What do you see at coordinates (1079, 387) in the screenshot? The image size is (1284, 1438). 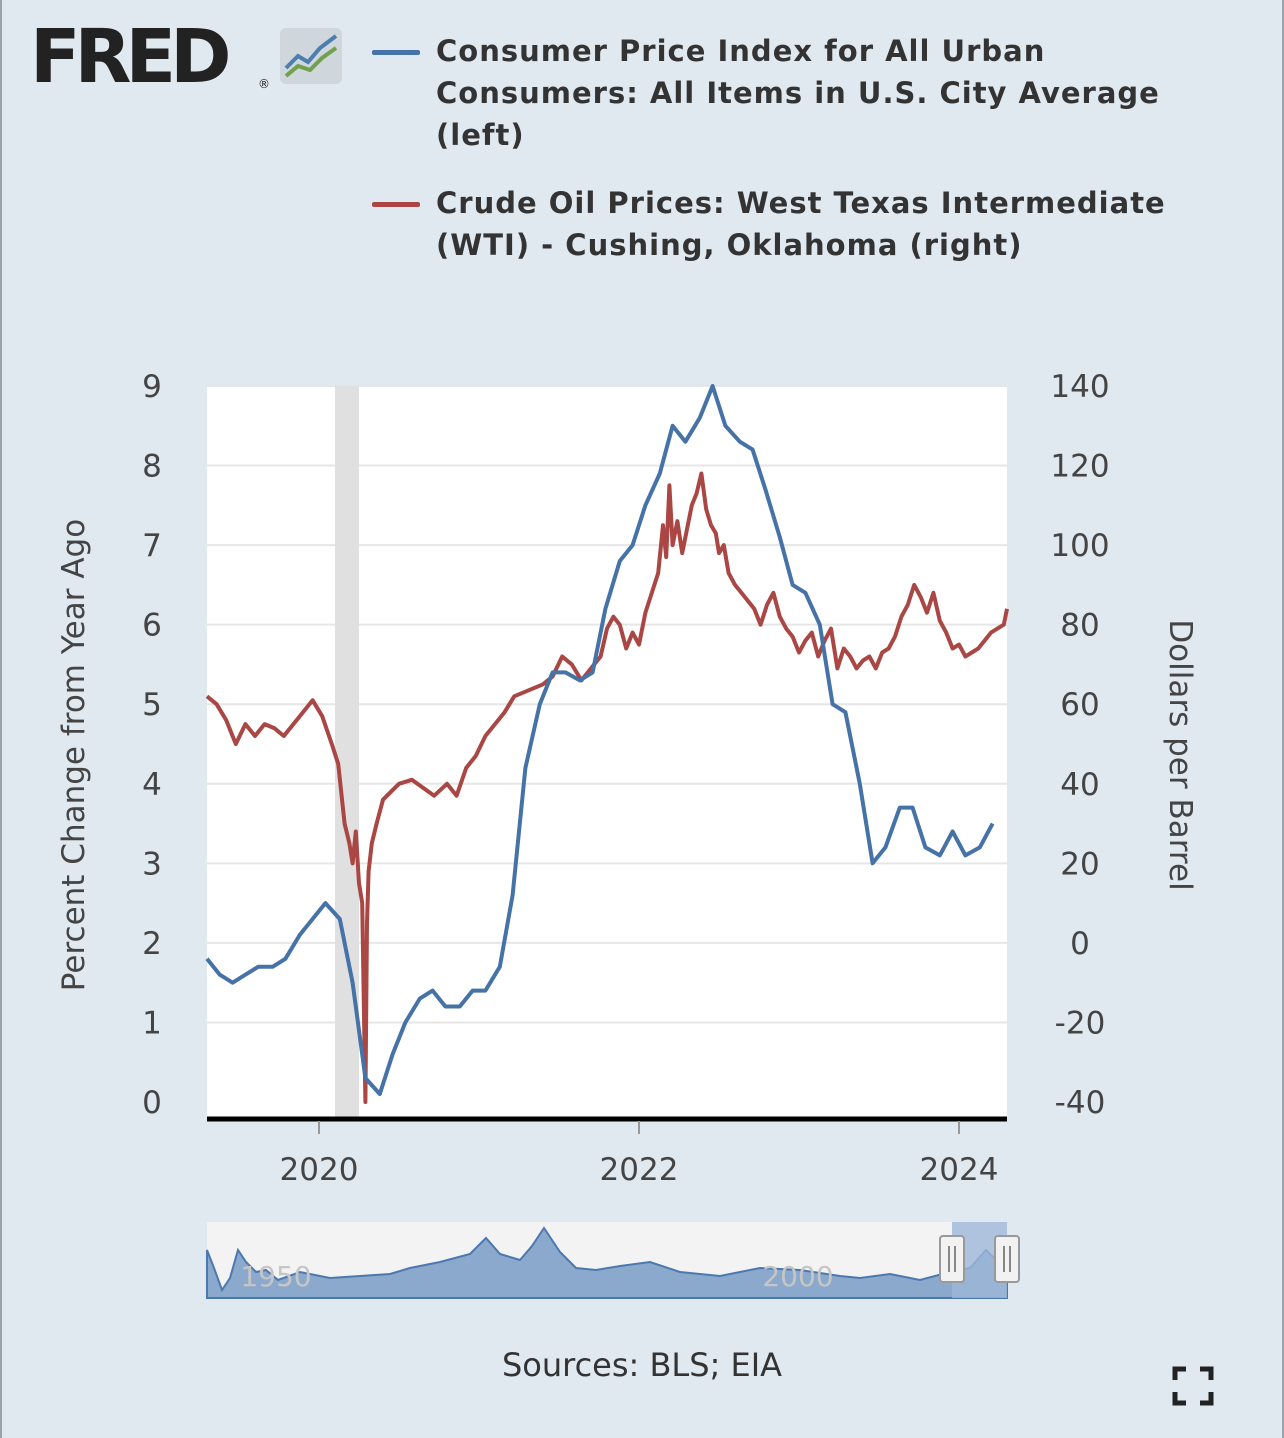 I see `right-tick-label: 140` at bounding box center [1079, 387].